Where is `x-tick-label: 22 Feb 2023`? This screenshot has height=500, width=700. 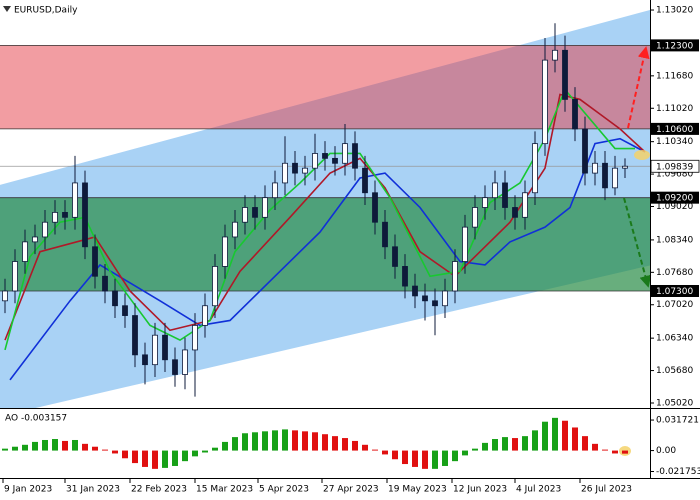
x-tick-label: 22 Feb 2023 is located at coordinates (159, 490).